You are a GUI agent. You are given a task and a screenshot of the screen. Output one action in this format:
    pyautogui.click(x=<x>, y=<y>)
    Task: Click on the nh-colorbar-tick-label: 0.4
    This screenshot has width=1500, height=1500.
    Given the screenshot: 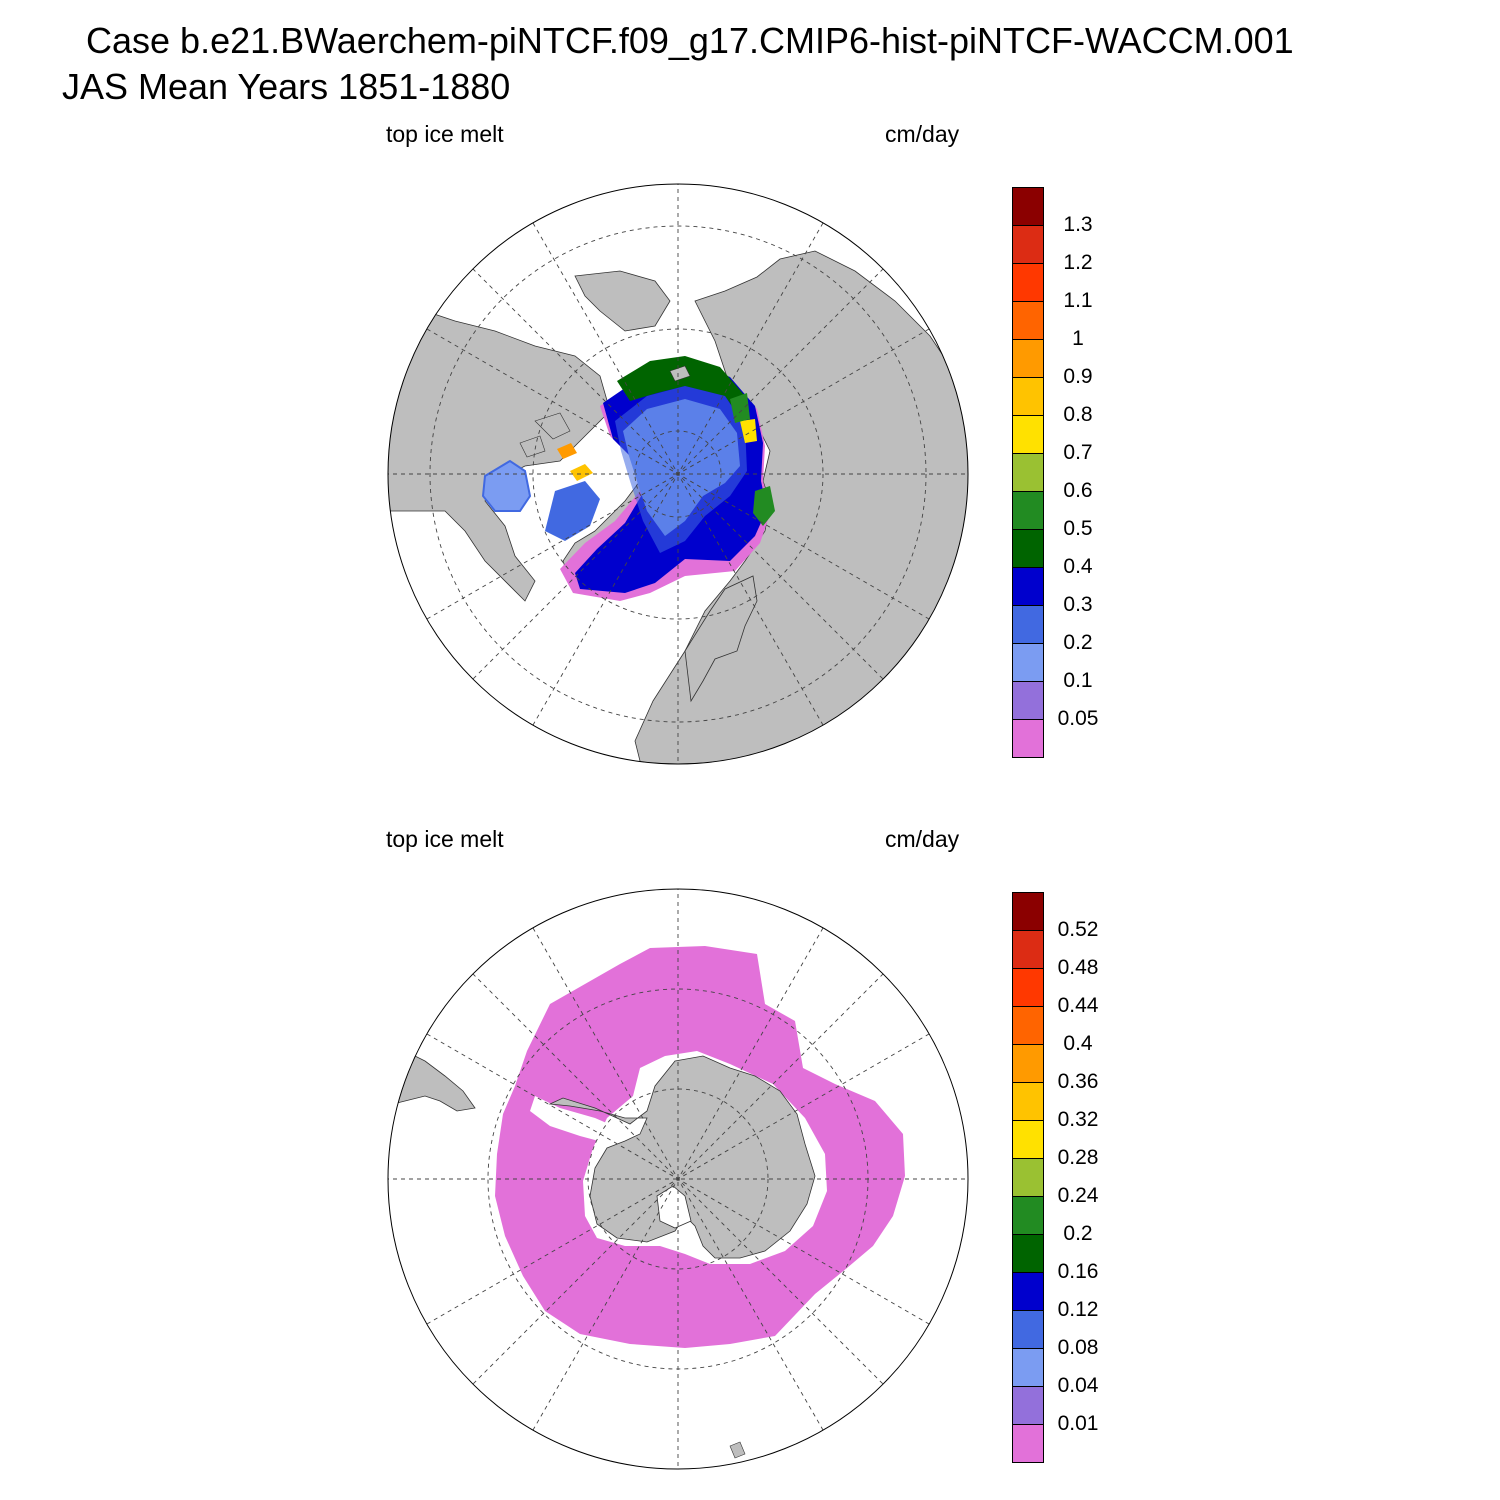 What is the action you would take?
    pyautogui.click(x=1078, y=566)
    